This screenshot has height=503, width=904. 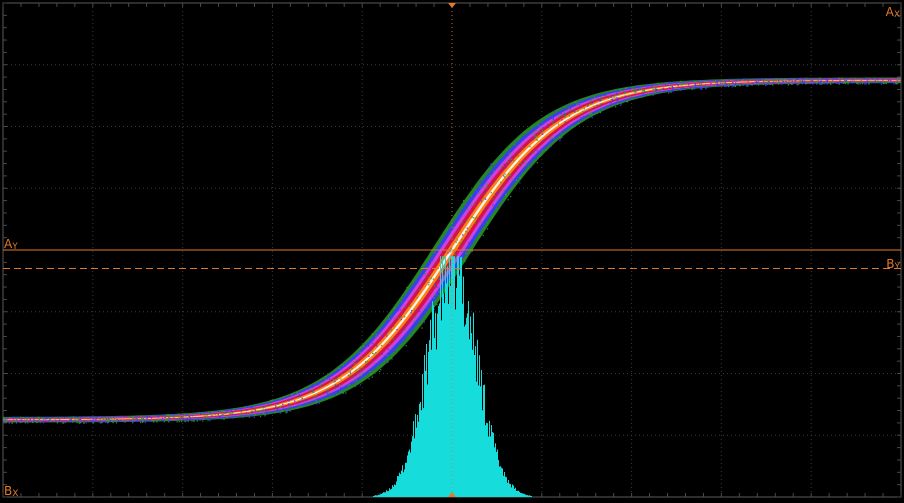 What do you see at coordinates (11, 491) in the screenshot?
I see `cursor-bx-label: BX` at bounding box center [11, 491].